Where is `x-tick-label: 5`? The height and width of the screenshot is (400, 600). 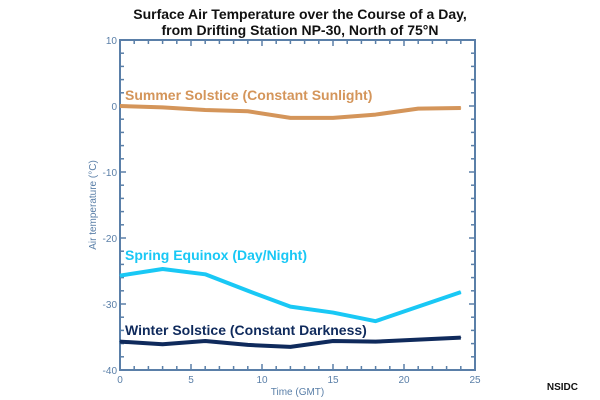 x-tick-label: 5 is located at coordinates (191, 380).